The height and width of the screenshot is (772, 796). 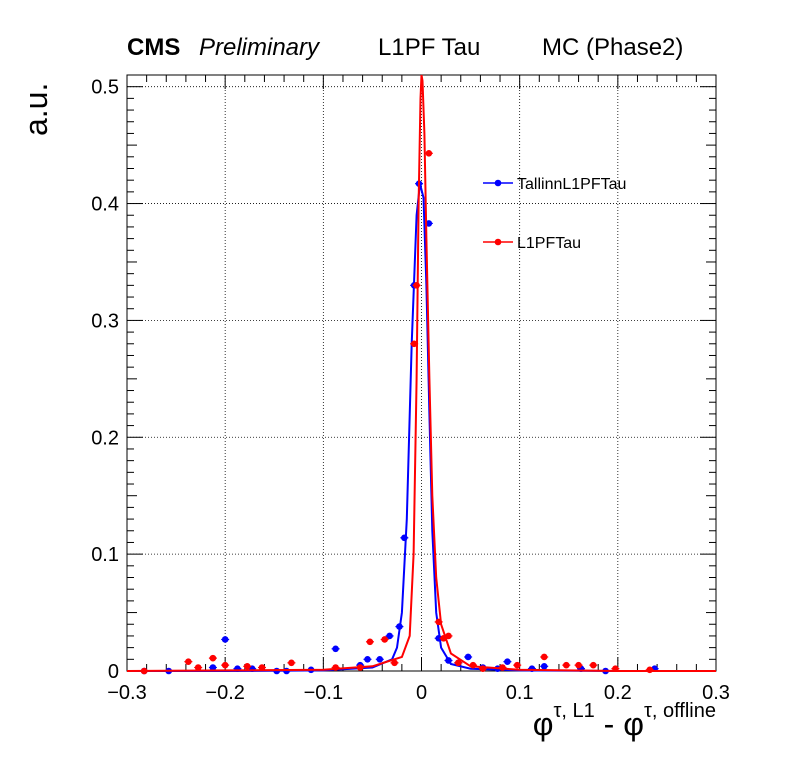 I want to click on x-axis-label-sup1: τ, L1, so click(x=574, y=711).